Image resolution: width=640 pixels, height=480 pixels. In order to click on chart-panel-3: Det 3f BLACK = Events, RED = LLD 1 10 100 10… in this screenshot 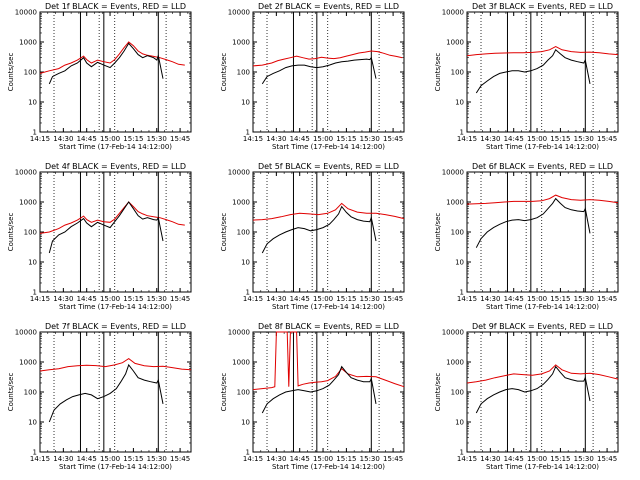, I will do `click(526, 76)`.